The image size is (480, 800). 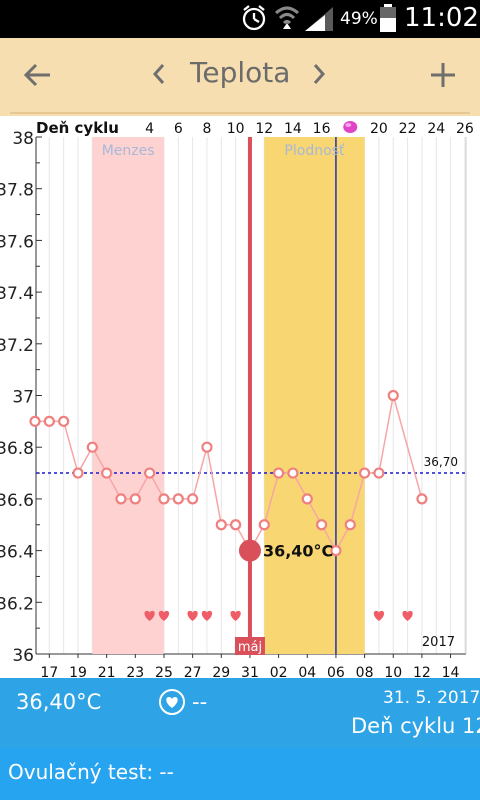 What do you see at coordinates (319, 76) in the screenshot?
I see `chevron-right-icon` at bounding box center [319, 76].